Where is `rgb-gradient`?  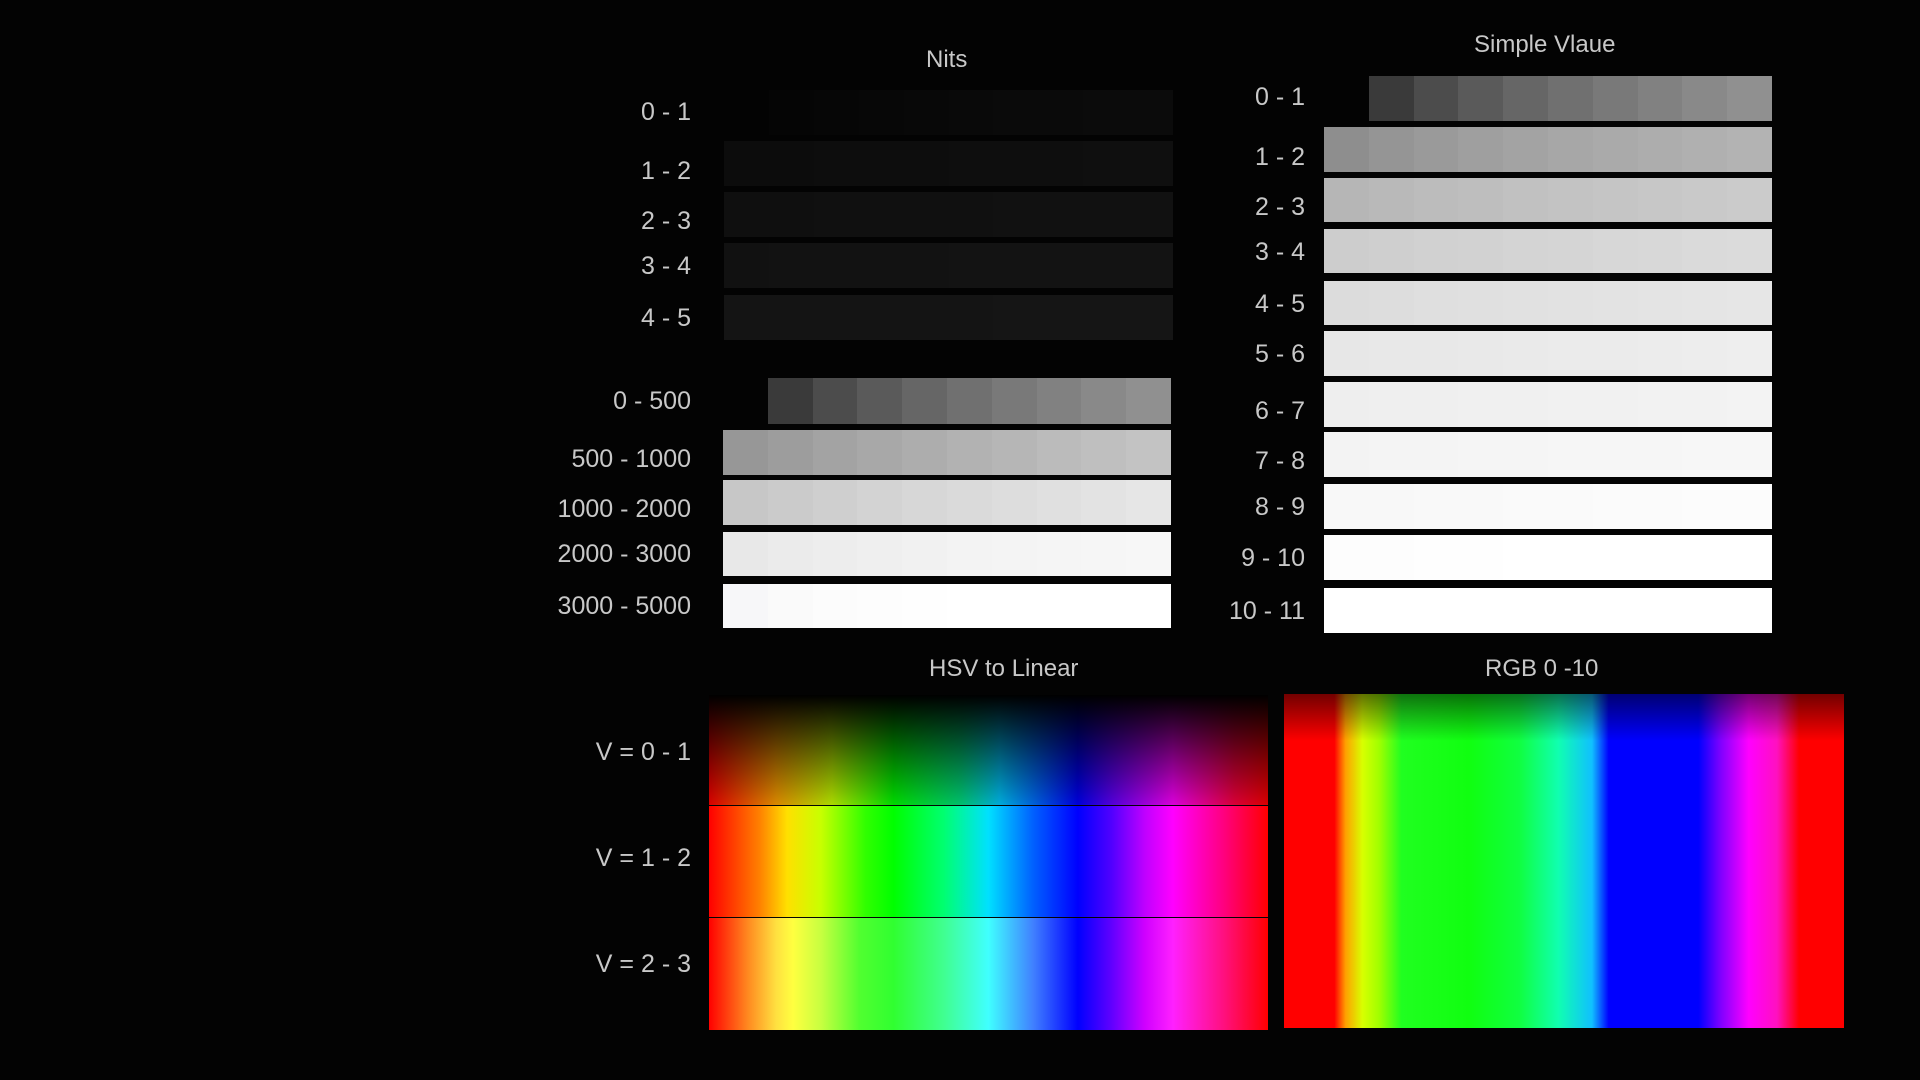 rgb-gradient is located at coordinates (1564, 861).